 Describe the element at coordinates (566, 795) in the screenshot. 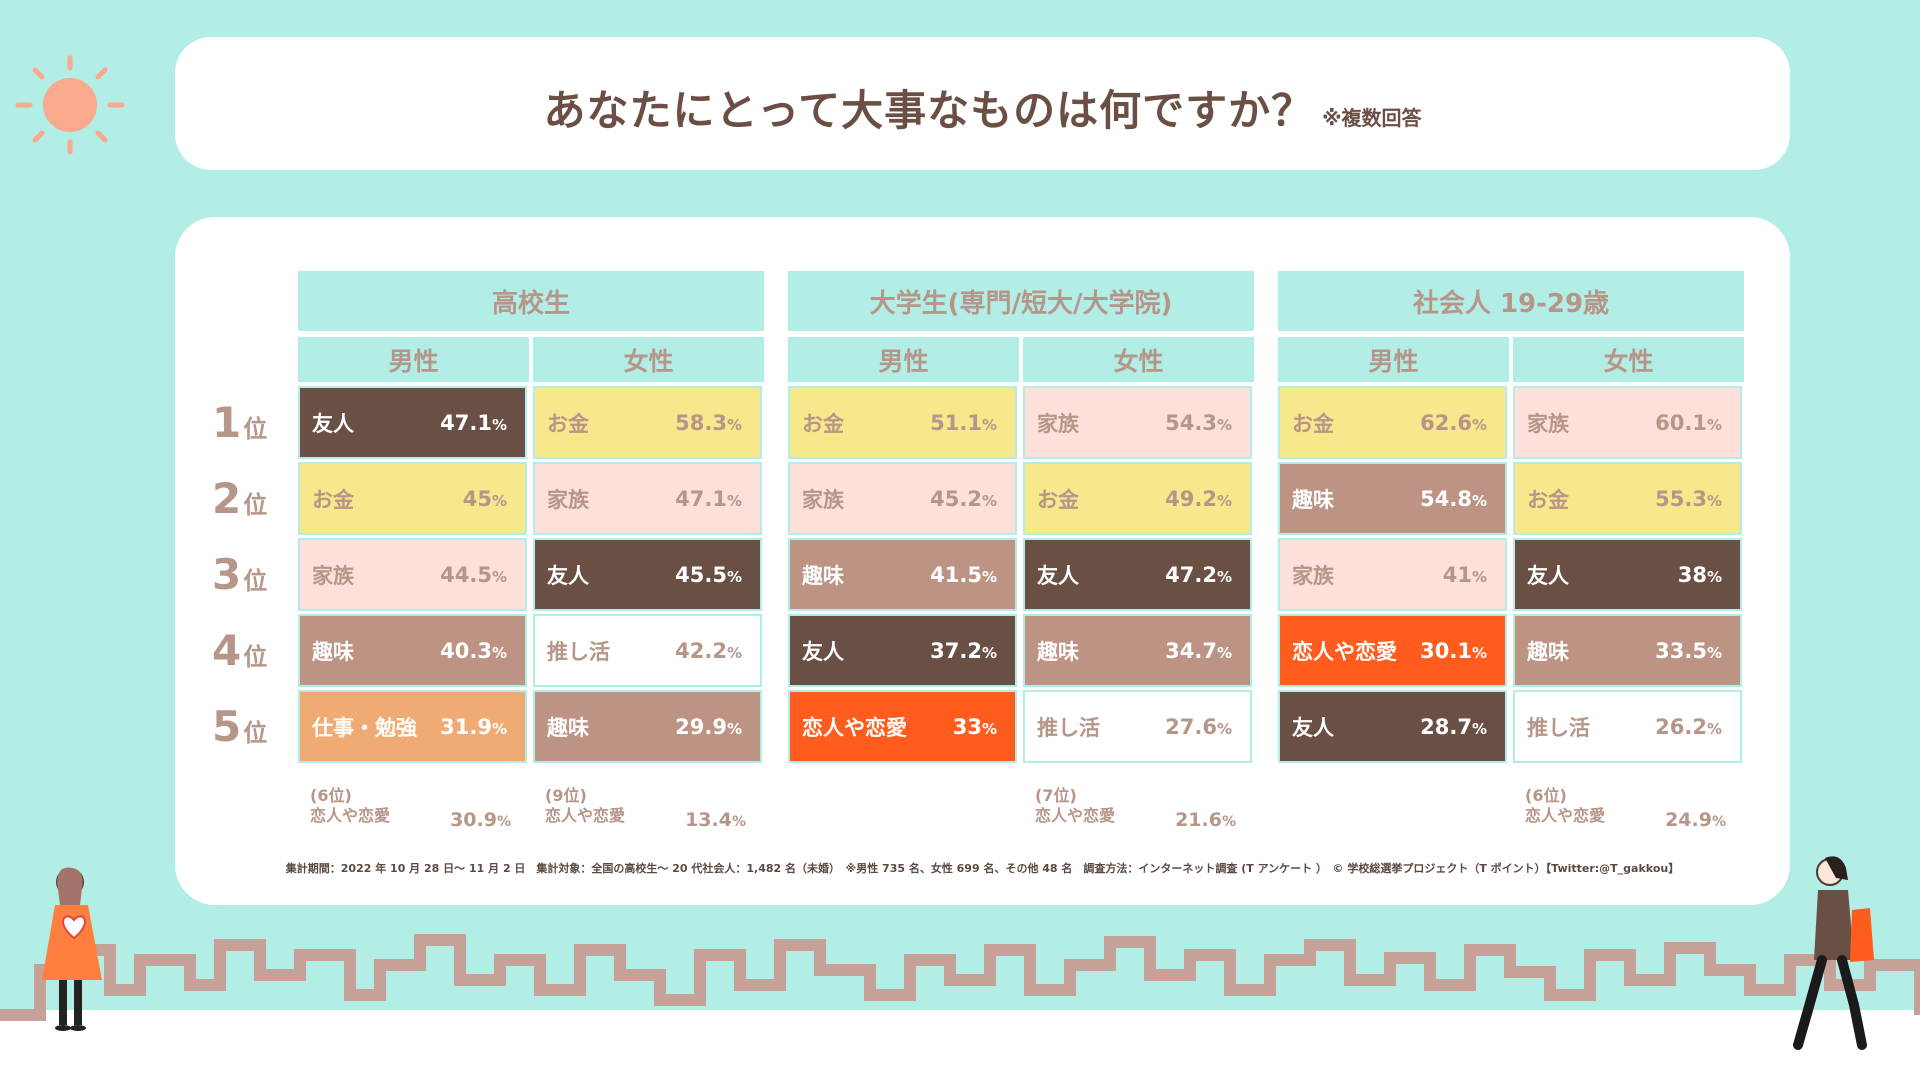

I see `extra-rank: (9位)` at that location.